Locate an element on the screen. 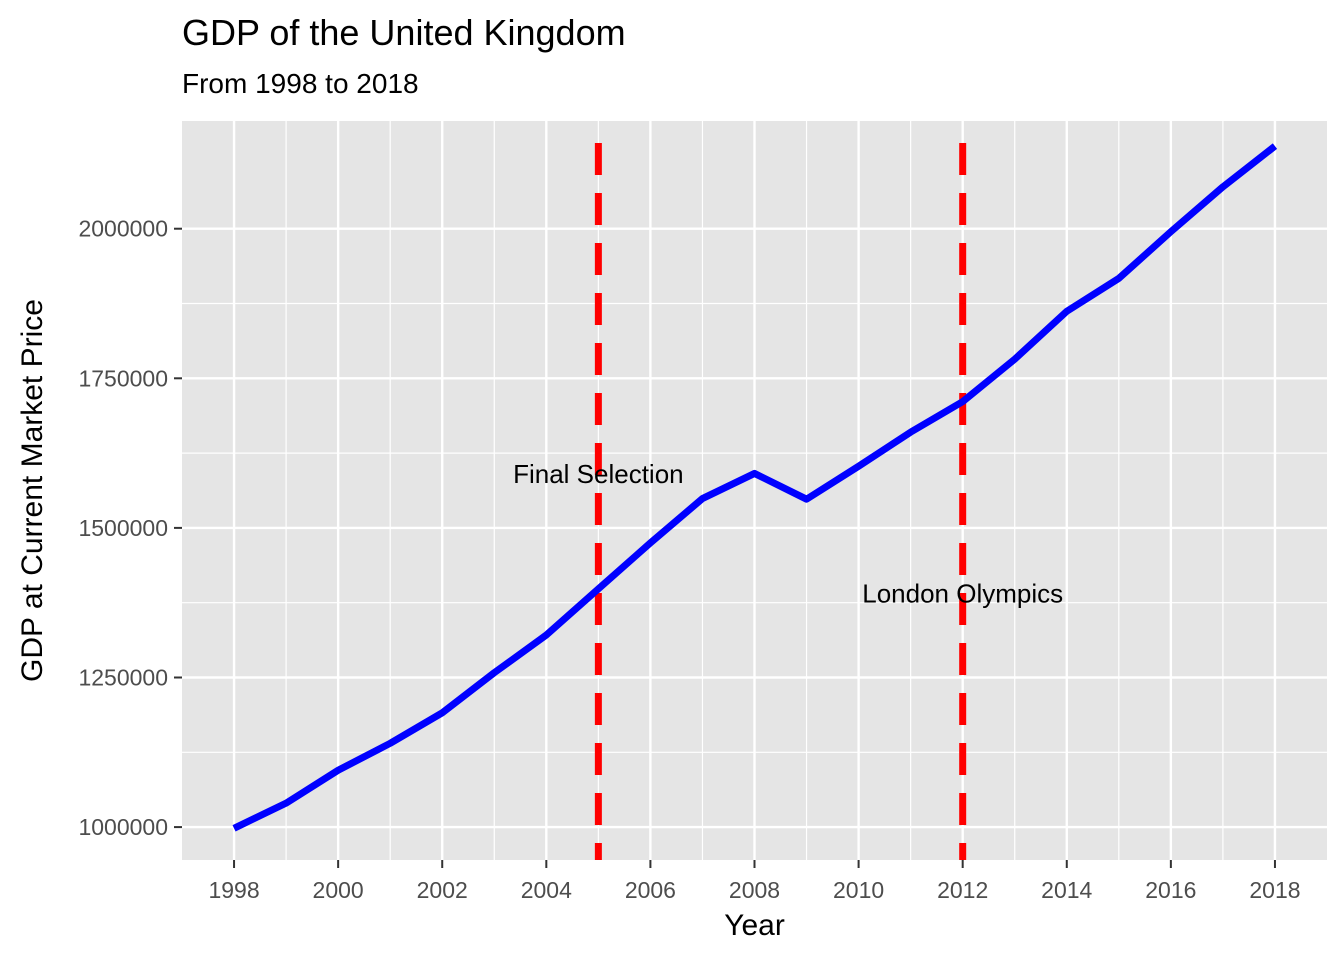 The width and height of the screenshot is (1344, 960). x-tick-label: 2014 is located at coordinates (1066, 890).